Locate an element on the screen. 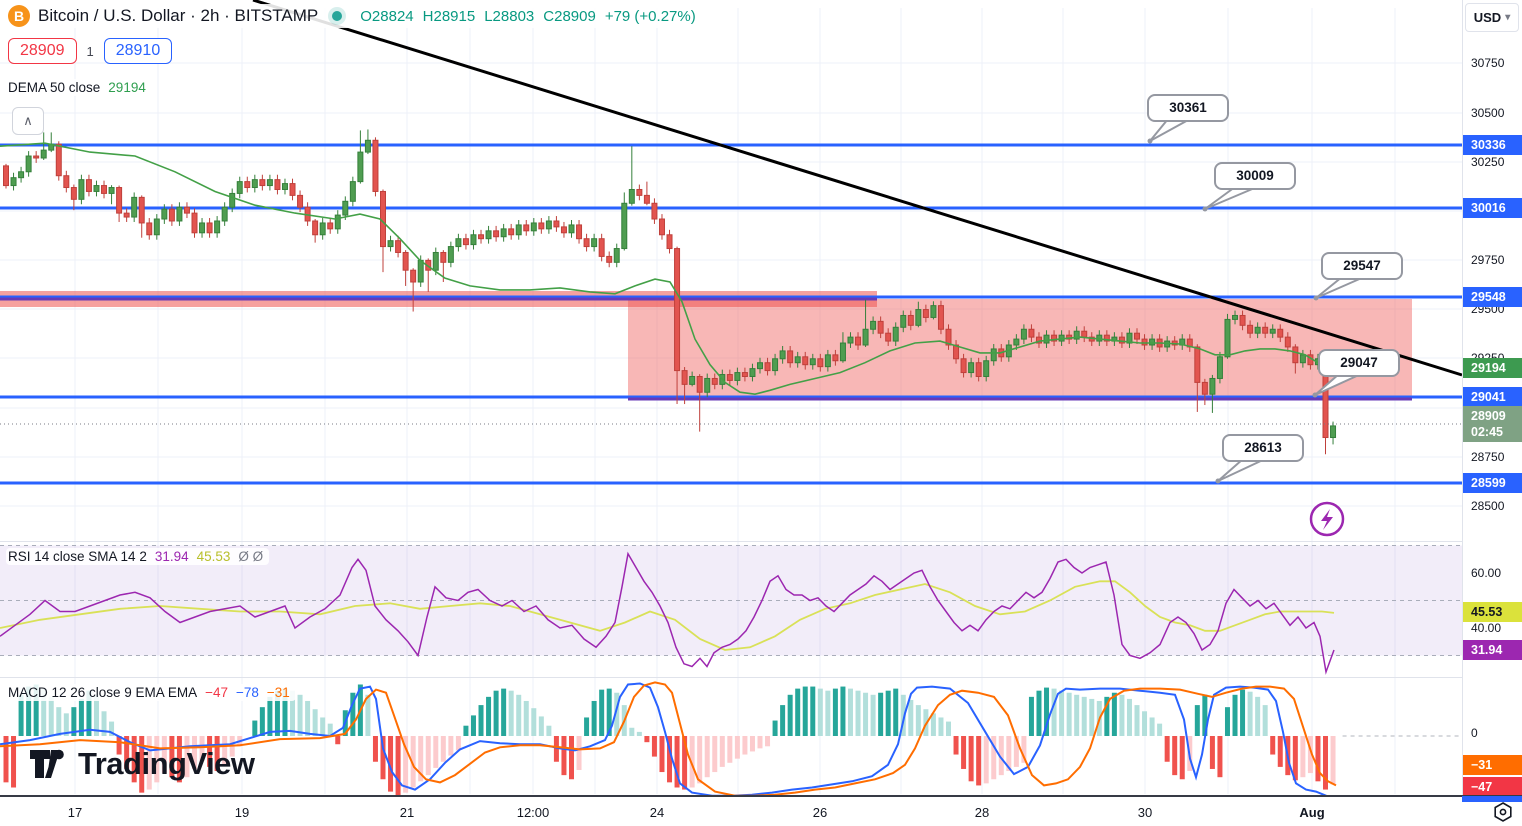 This screenshot has width=1522, height=826. axis-price-pill: 29548 is located at coordinates (1492, 297).